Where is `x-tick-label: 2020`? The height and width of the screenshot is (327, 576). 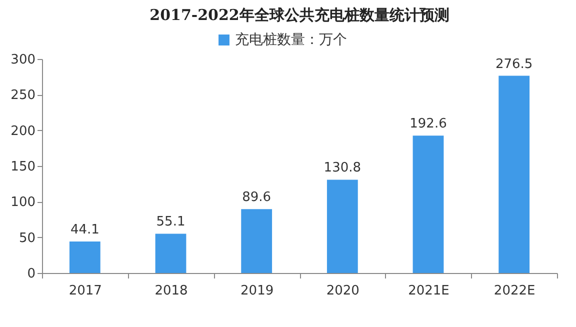
x-tick-label: 2020 is located at coordinates (343, 291).